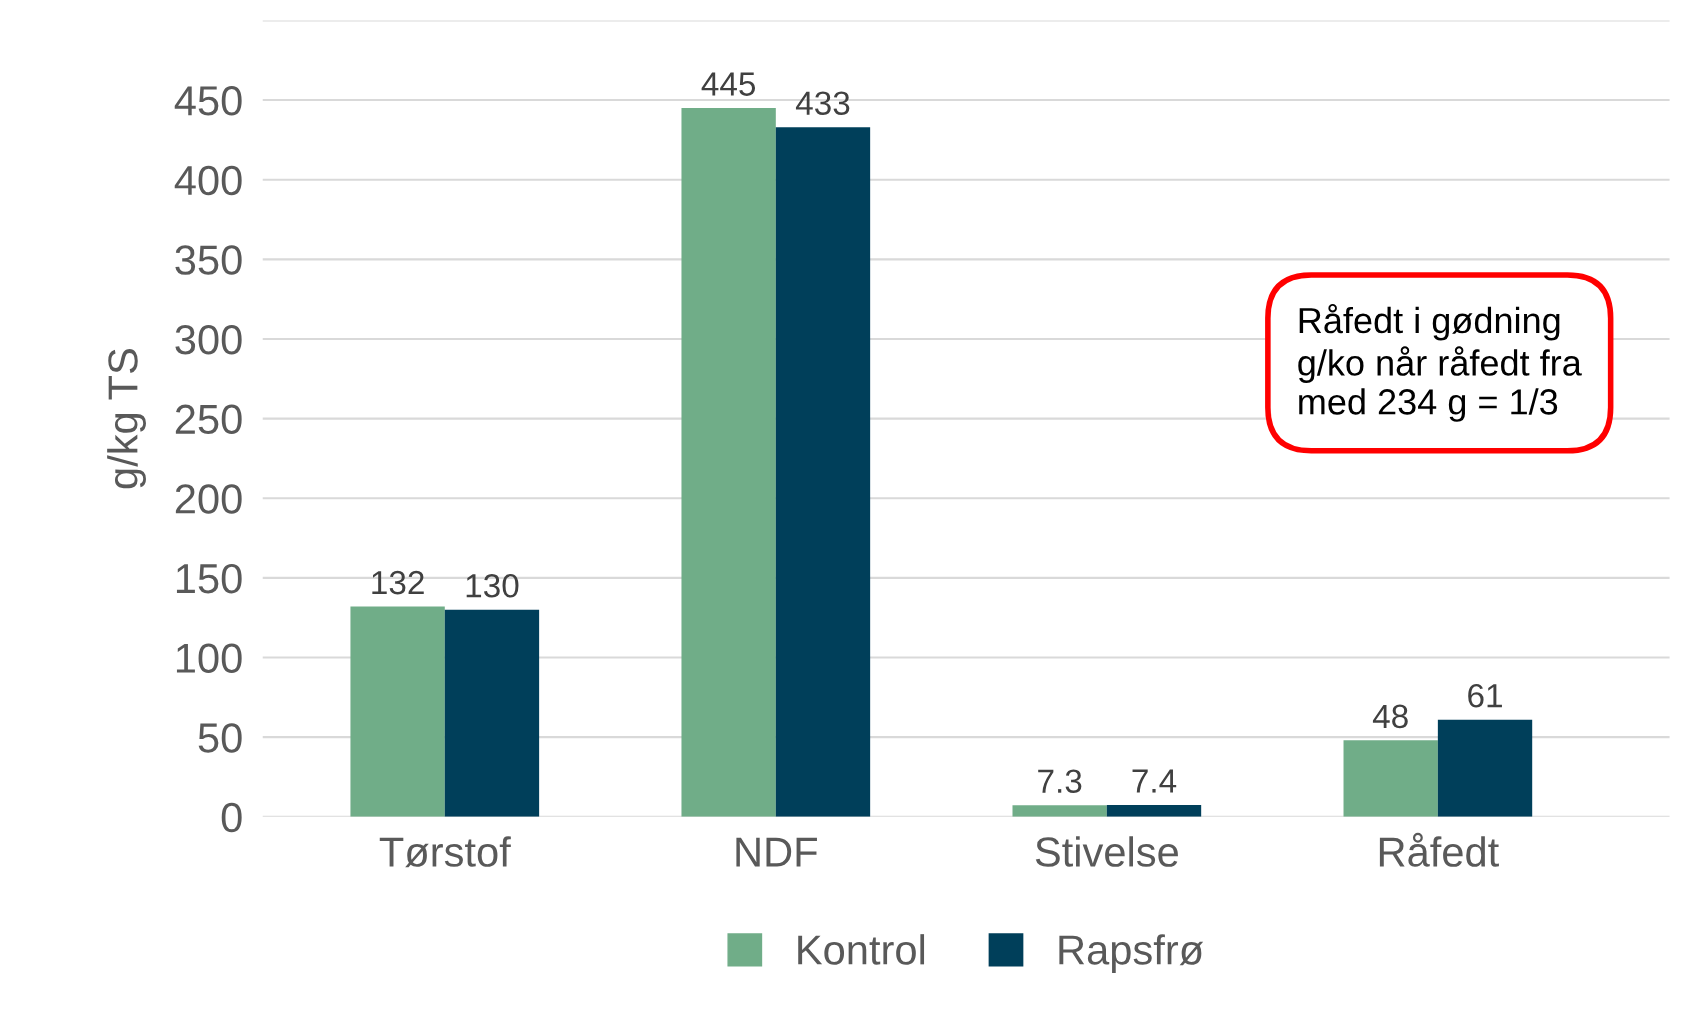 This screenshot has height=1021, width=1695. Describe the element at coordinates (492, 585) in the screenshot. I see `data-label: 130` at that location.